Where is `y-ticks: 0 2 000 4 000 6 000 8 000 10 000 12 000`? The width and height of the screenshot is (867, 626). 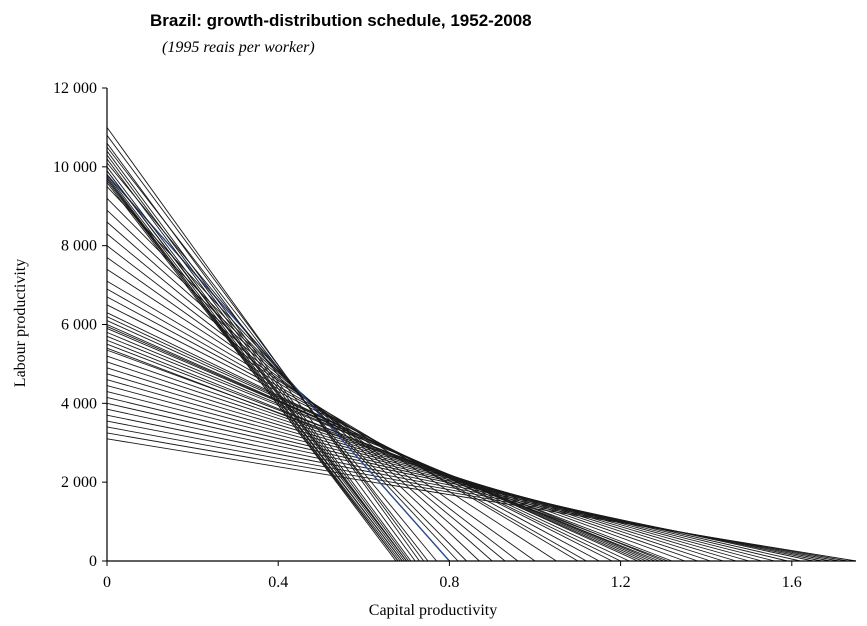 y-ticks: 0 2 000 4 000 6 000 8 000 10 000 12 000 is located at coordinates (80, 325).